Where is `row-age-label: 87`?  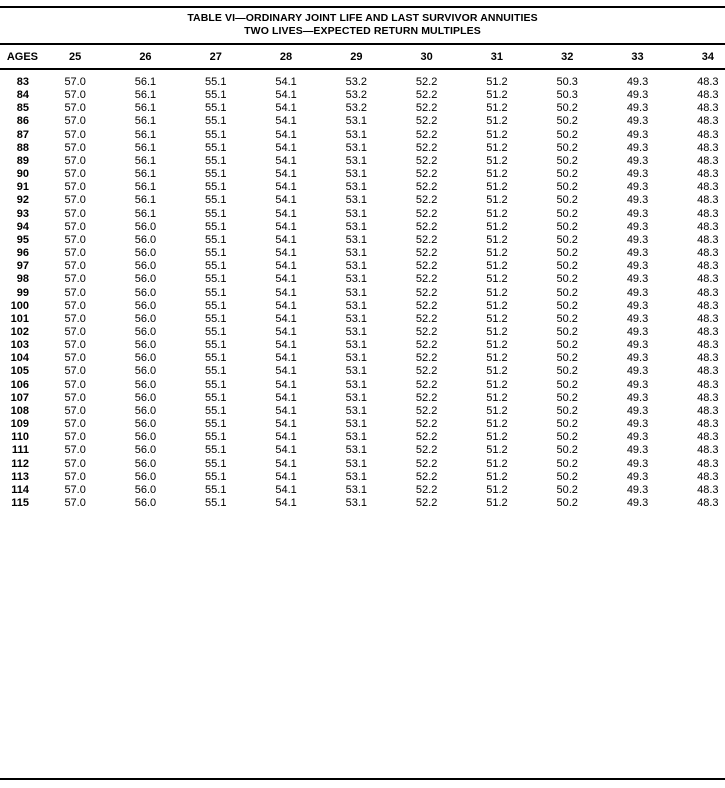 row-age-label: 87 is located at coordinates (22, 134).